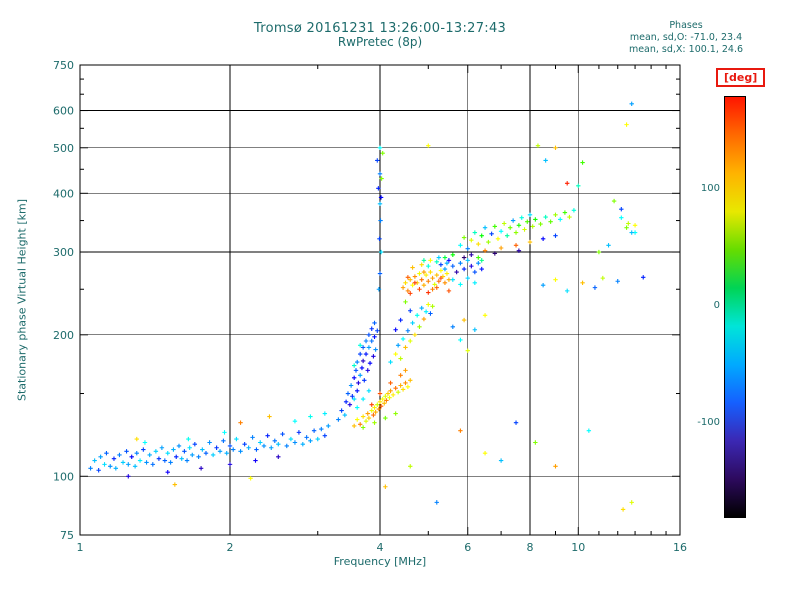  What do you see at coordinates (686, 25) in the screenshot?
I see `phases-header: Phases` at bounding box center [686, 25].